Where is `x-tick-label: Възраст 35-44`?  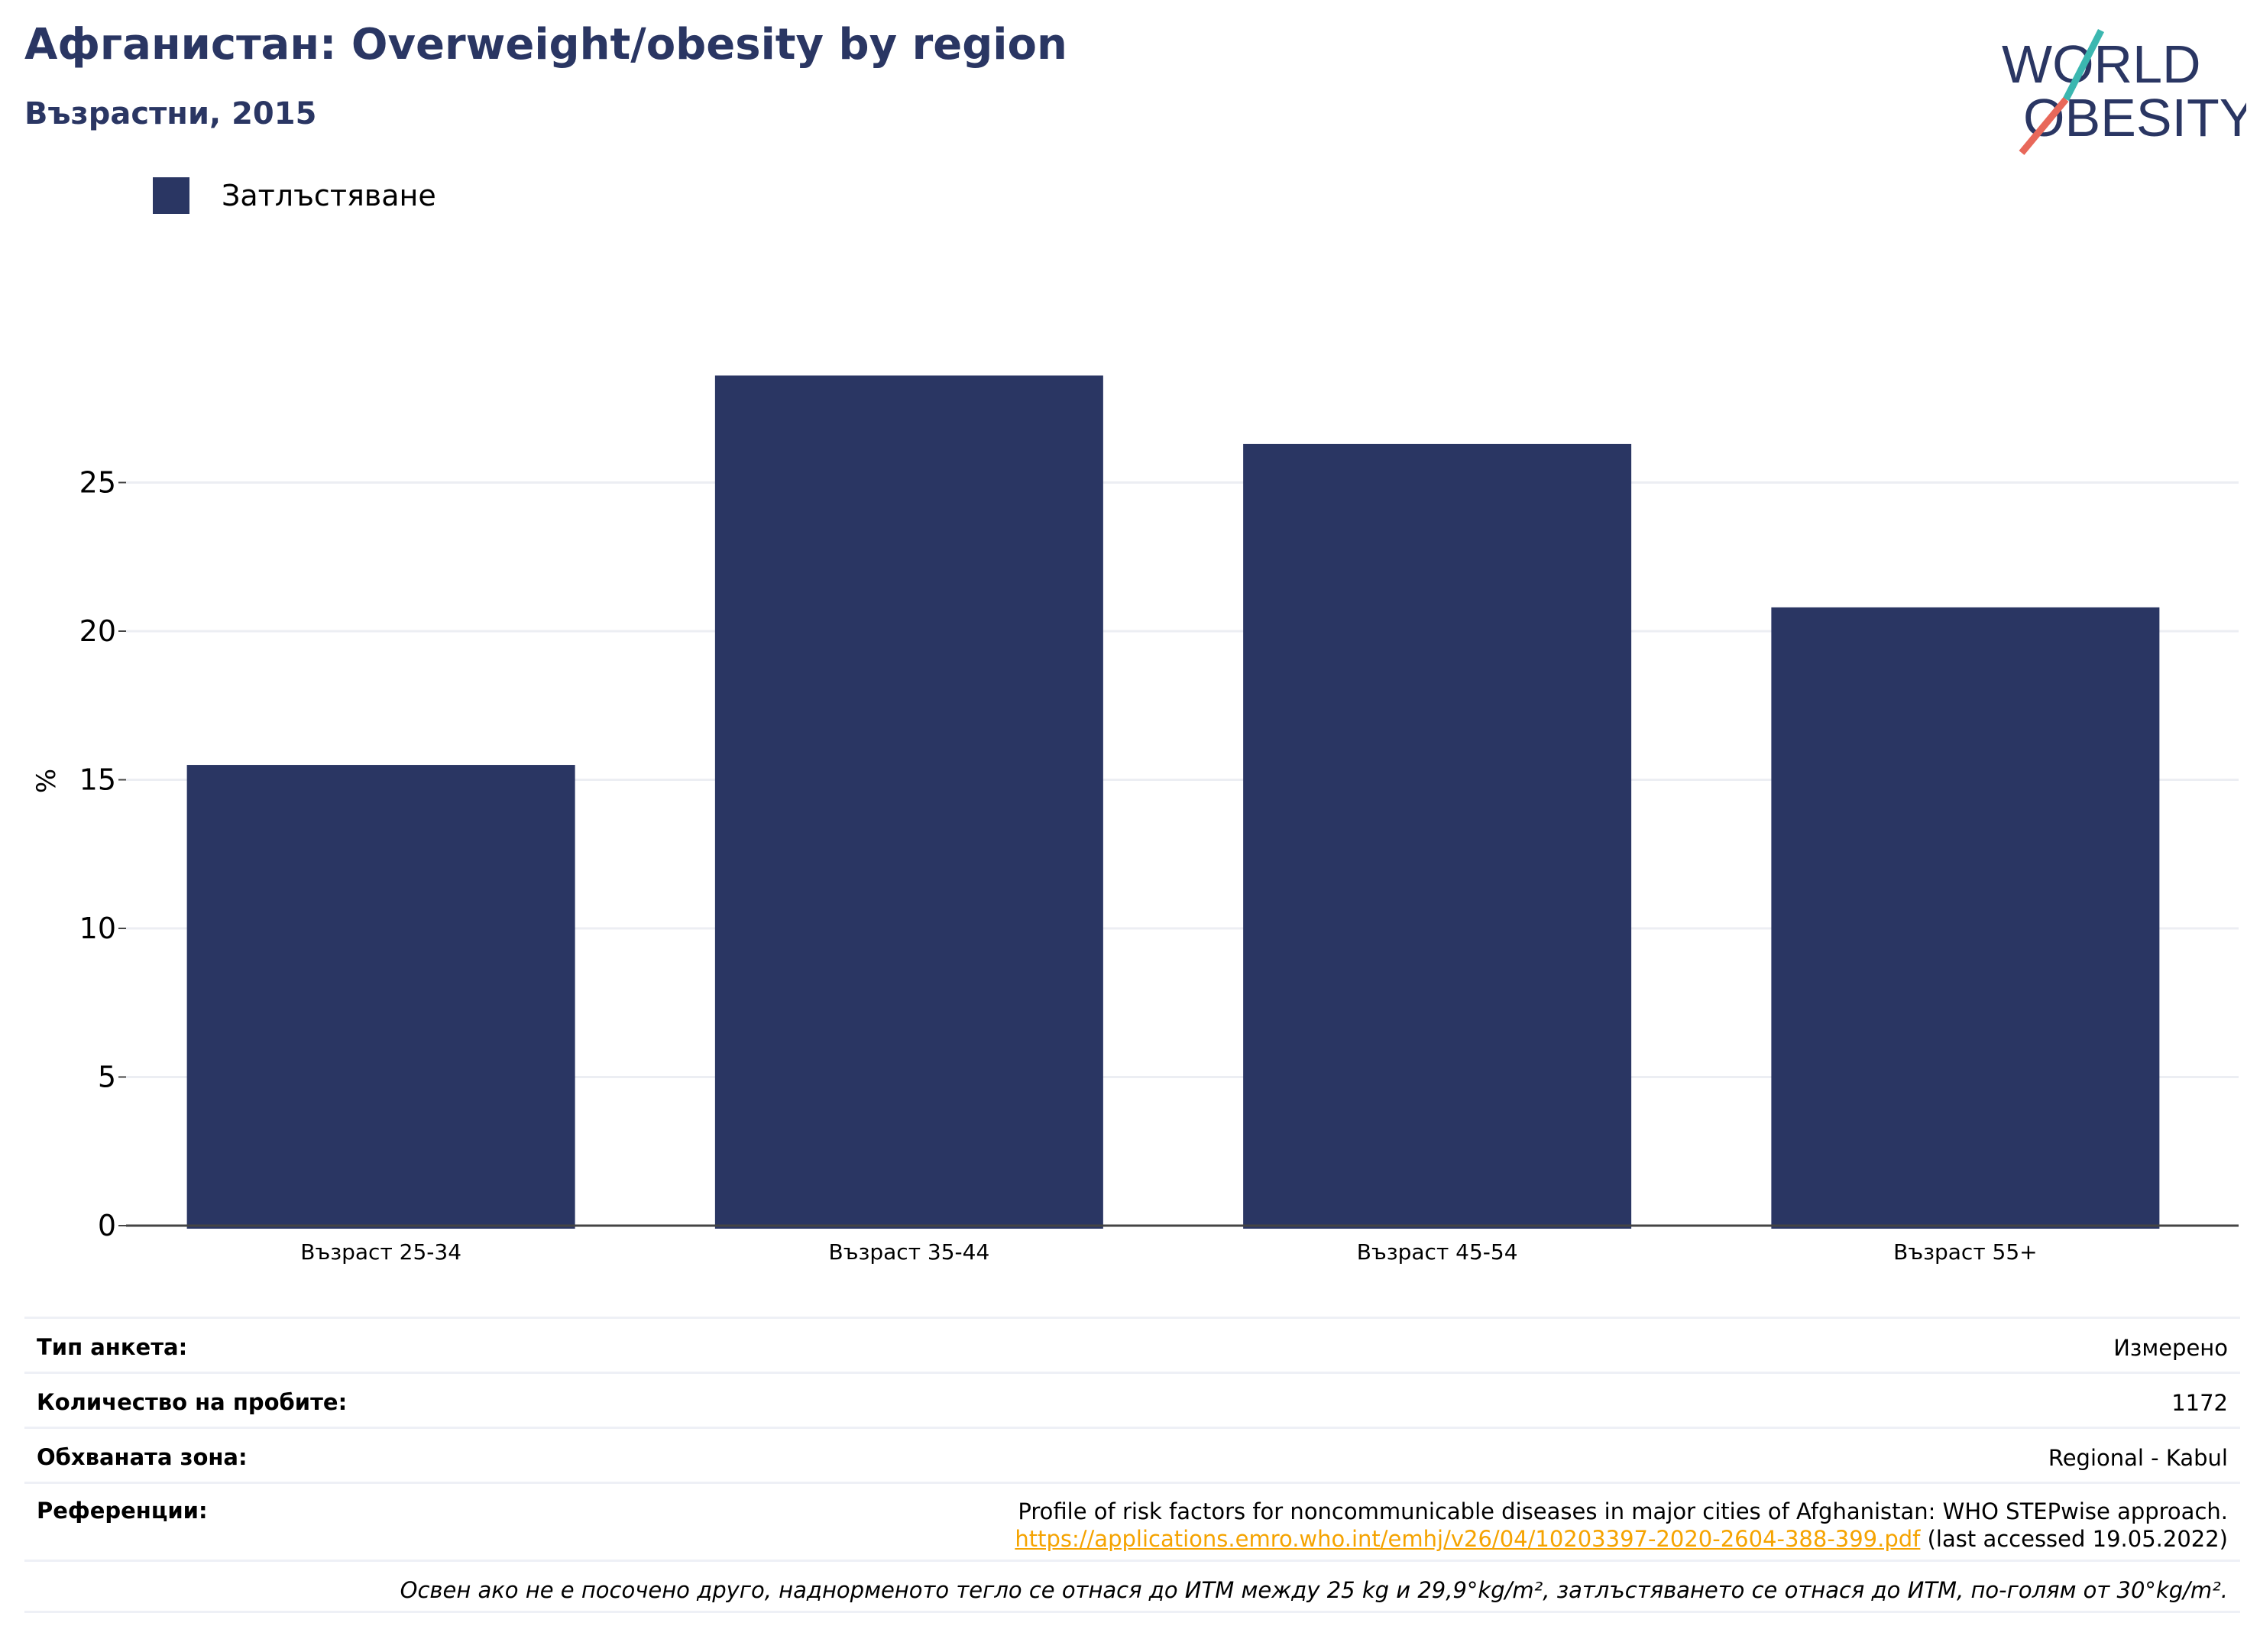
x-tick-label: Възраст 35-44 is located at coordinates (908, 1252).